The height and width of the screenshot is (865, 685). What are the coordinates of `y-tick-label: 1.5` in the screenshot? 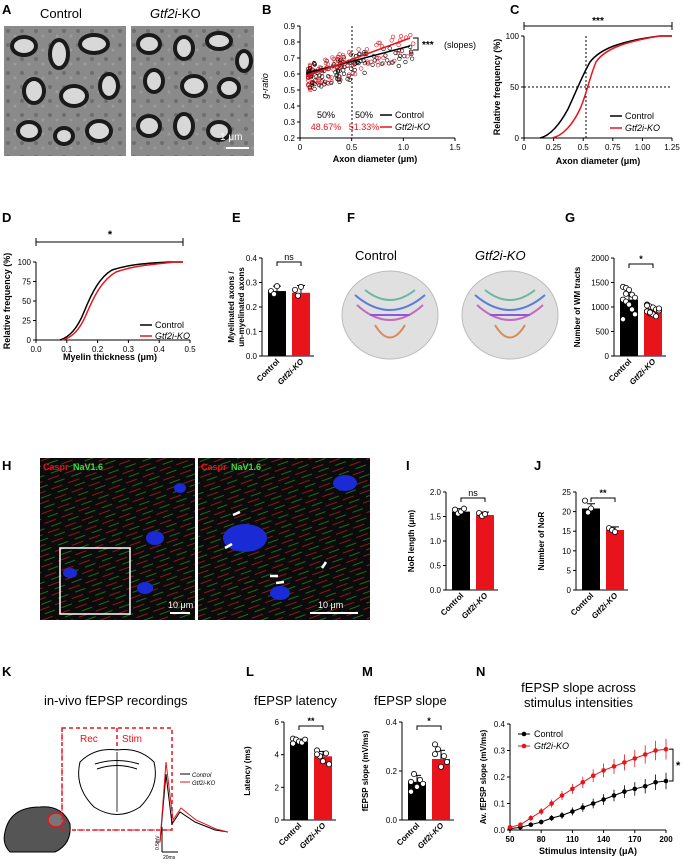 It's located at (436, 517).